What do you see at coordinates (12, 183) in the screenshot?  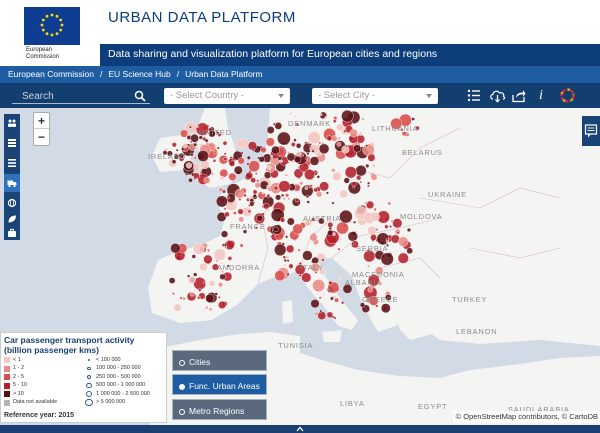 I see `truck-icon` at bounding box center [12, 183].